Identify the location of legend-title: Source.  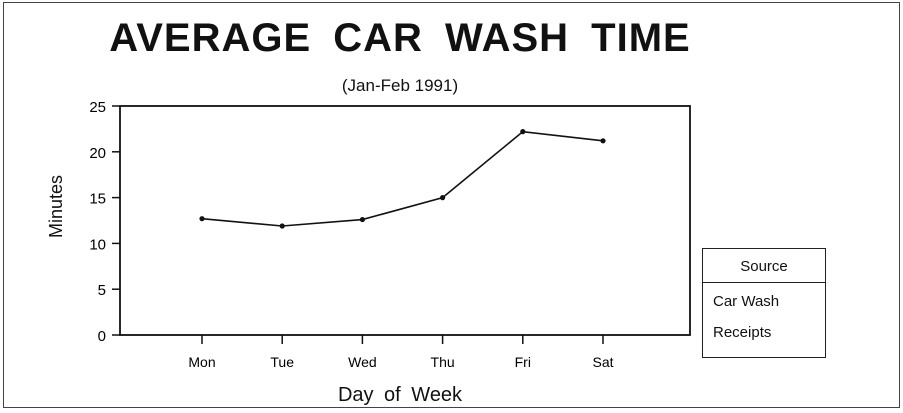
(764, 266).